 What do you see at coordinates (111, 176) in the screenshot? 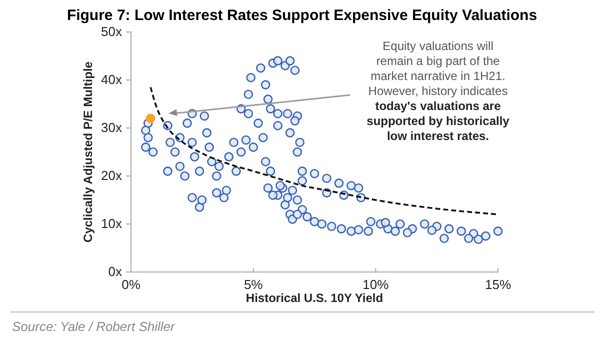
I see `y-tick-label: 20x` at bounding box center [111, 176].